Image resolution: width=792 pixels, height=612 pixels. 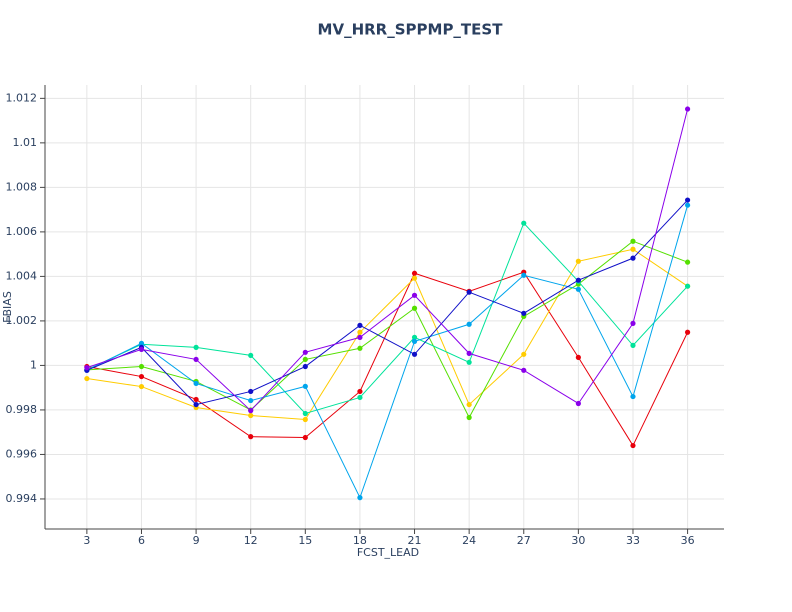 What do you see at coordinates (25, 142) in the screenshot?
I see `y-tick-label: 1.01` at bounding box center [25, 142].